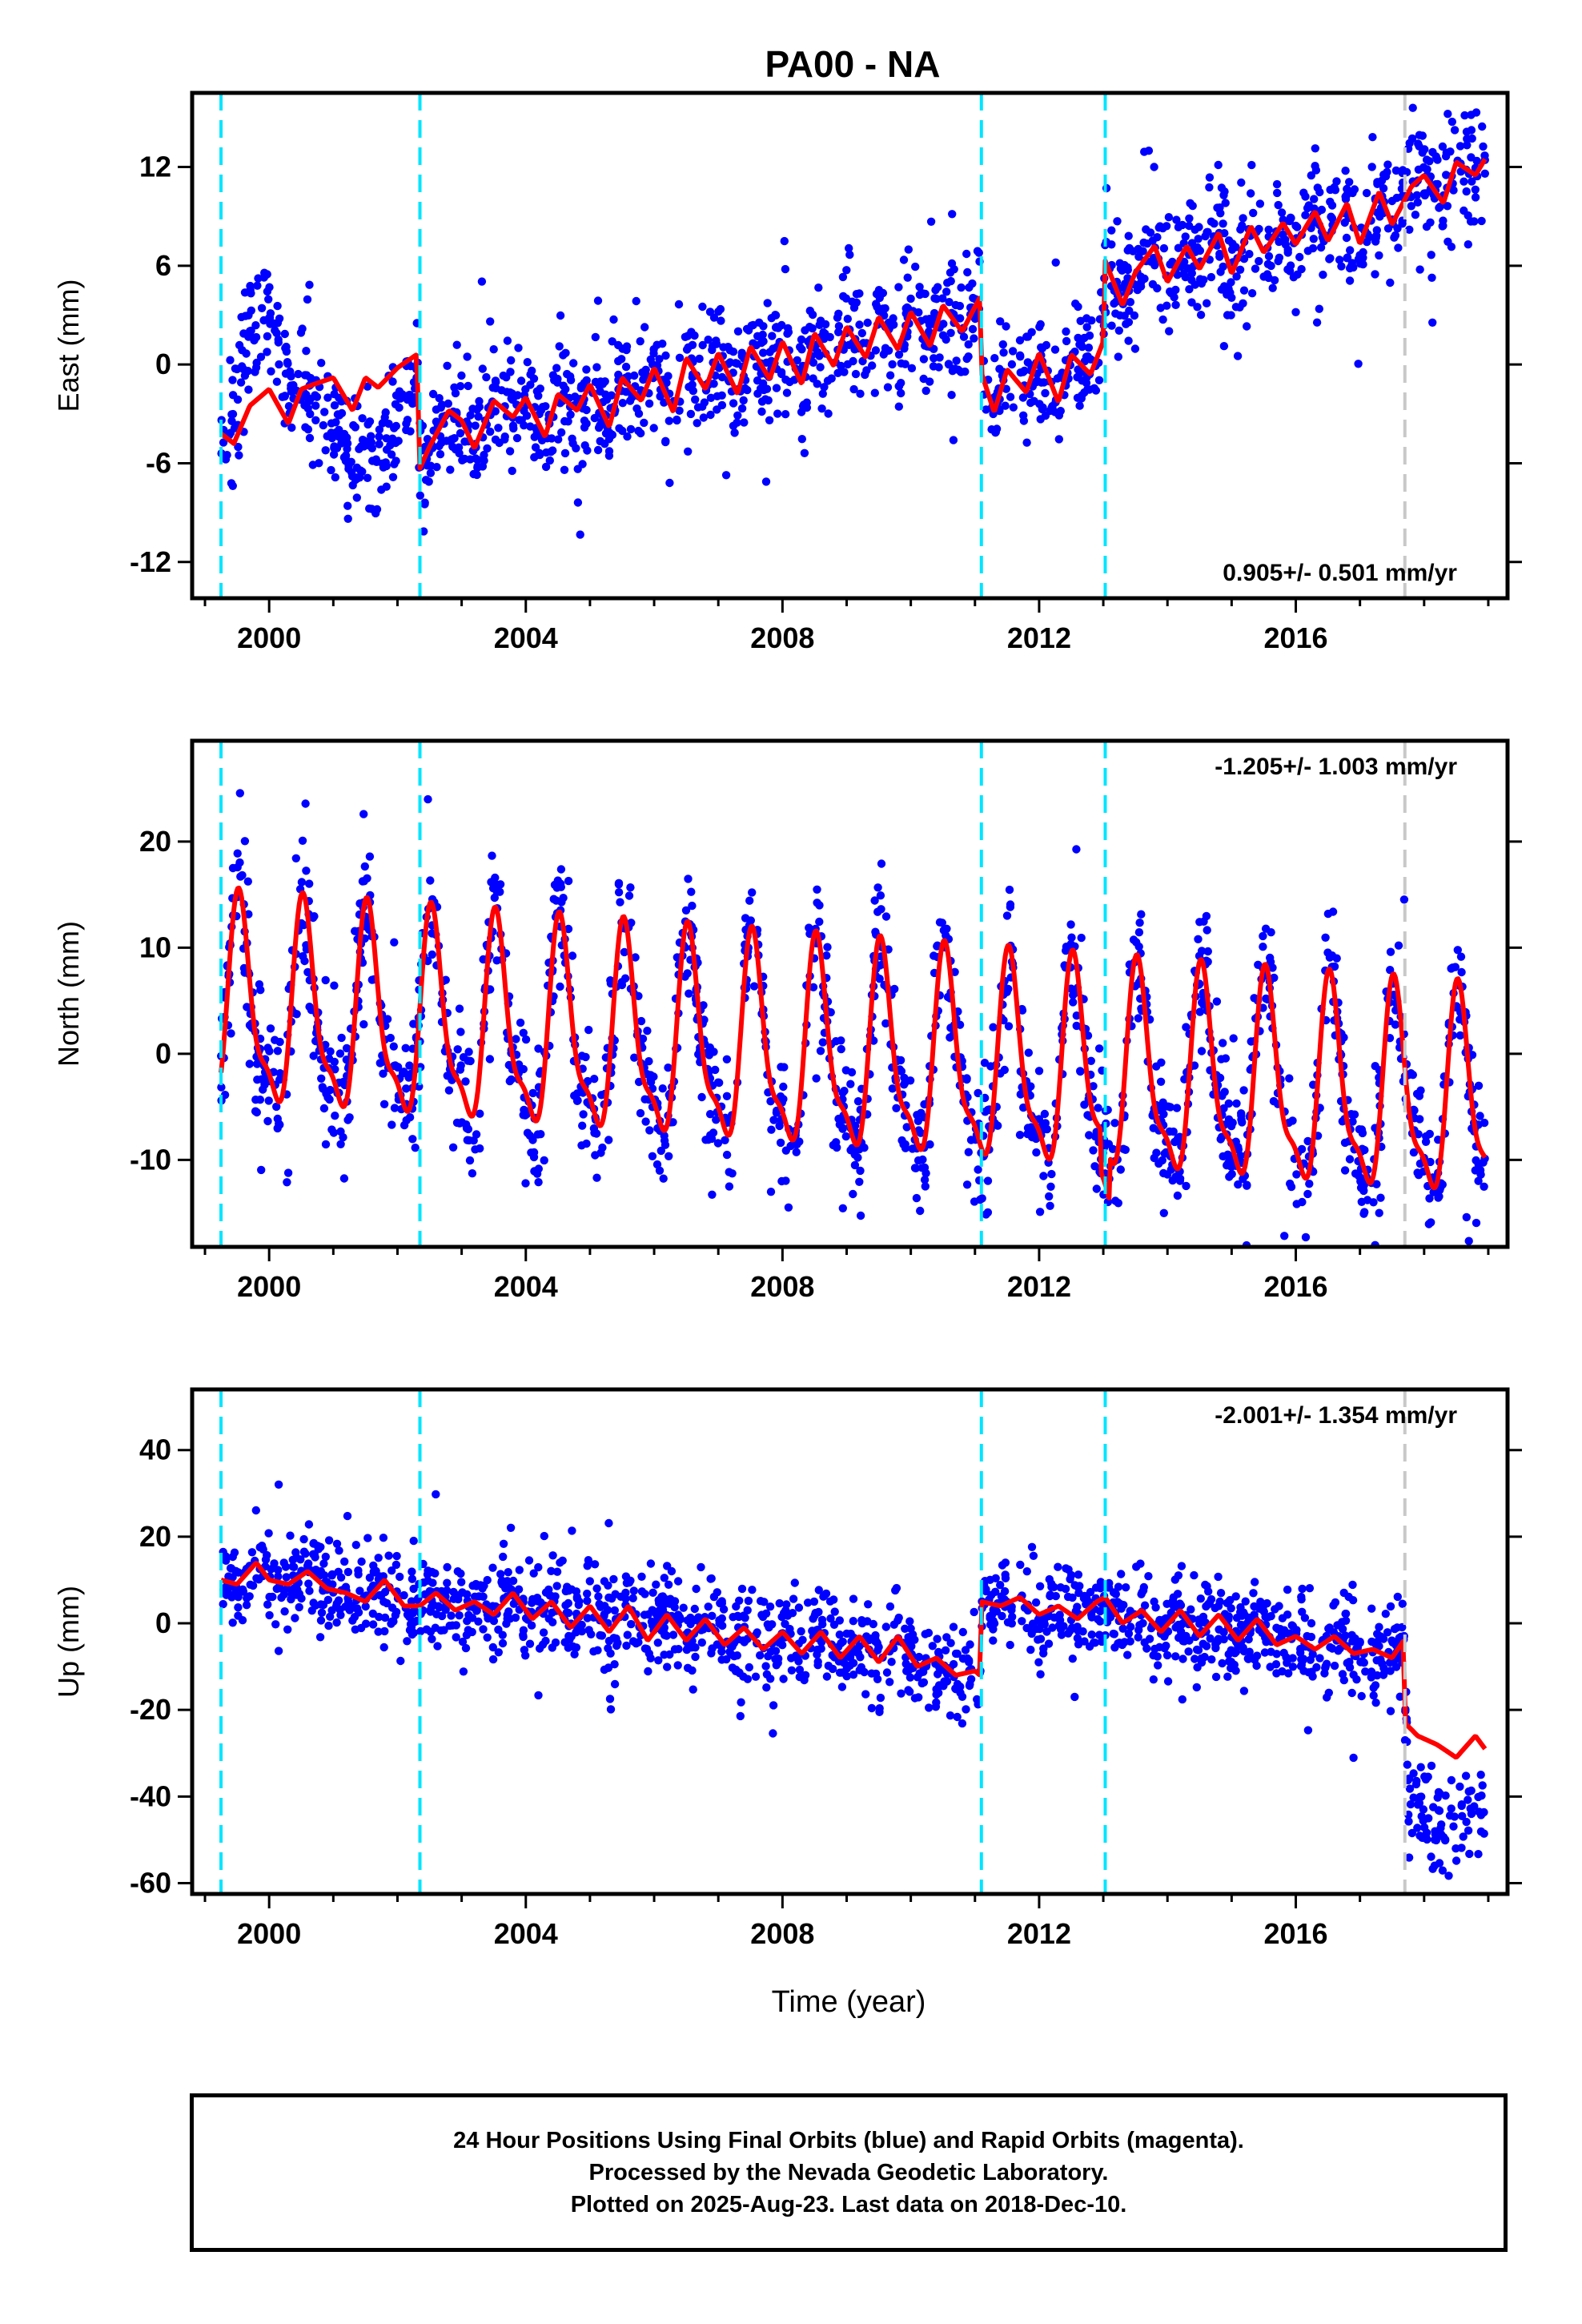 The image size is (1582, 2324). Describe the element at coordinates (163, 265) in the screenshot. I see `y-tick-label: 6` at that location.